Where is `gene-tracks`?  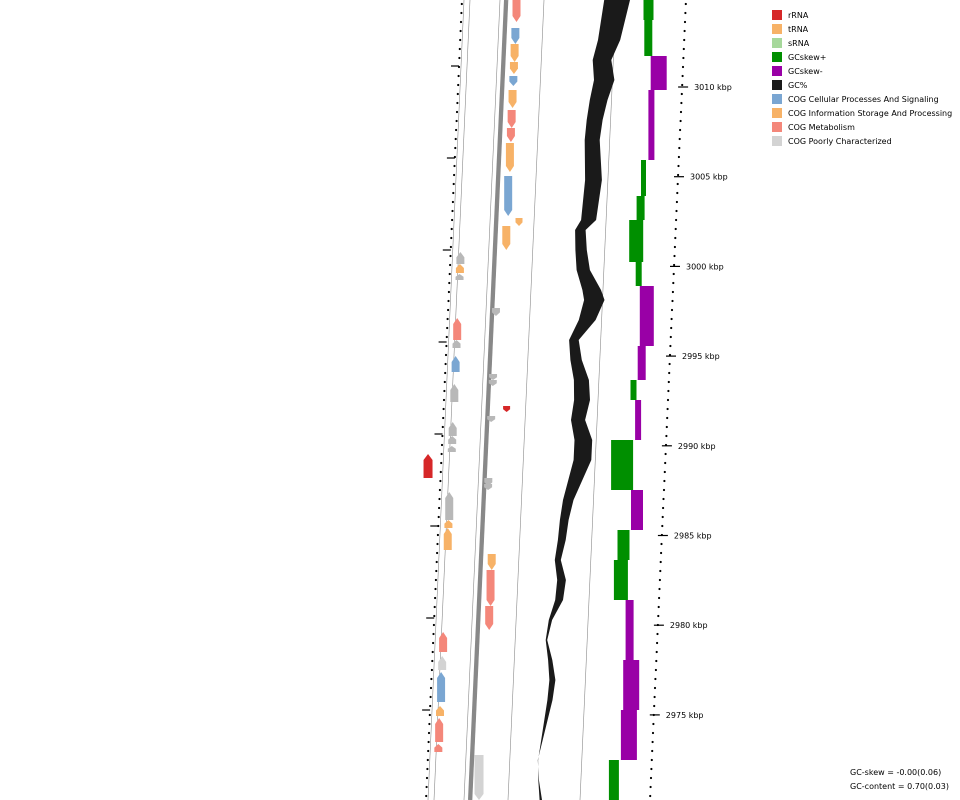
gene-tracks is located at coordinates (473, 400).